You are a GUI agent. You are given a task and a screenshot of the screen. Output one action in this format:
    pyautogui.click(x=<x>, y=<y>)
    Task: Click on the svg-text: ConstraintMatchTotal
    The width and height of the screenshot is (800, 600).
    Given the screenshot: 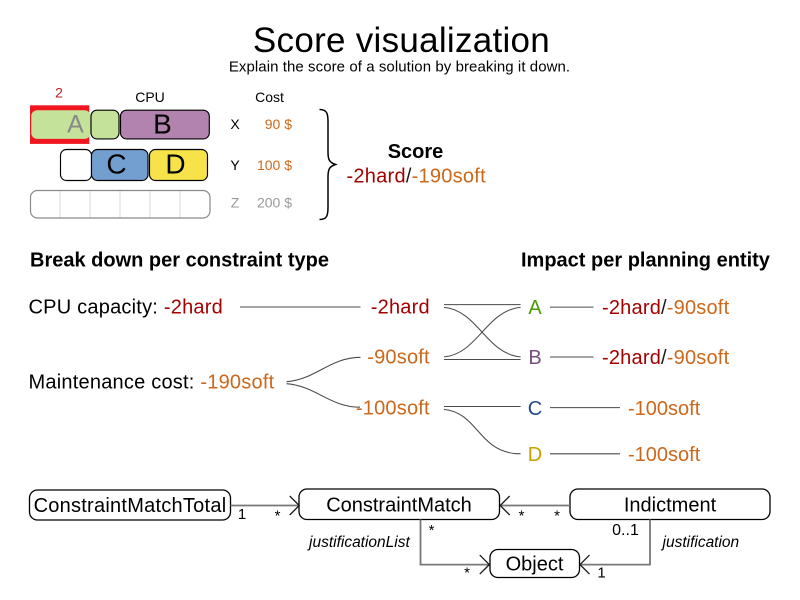 What is the action you would take?
    pyautogui.click(x=130, y=506)
    